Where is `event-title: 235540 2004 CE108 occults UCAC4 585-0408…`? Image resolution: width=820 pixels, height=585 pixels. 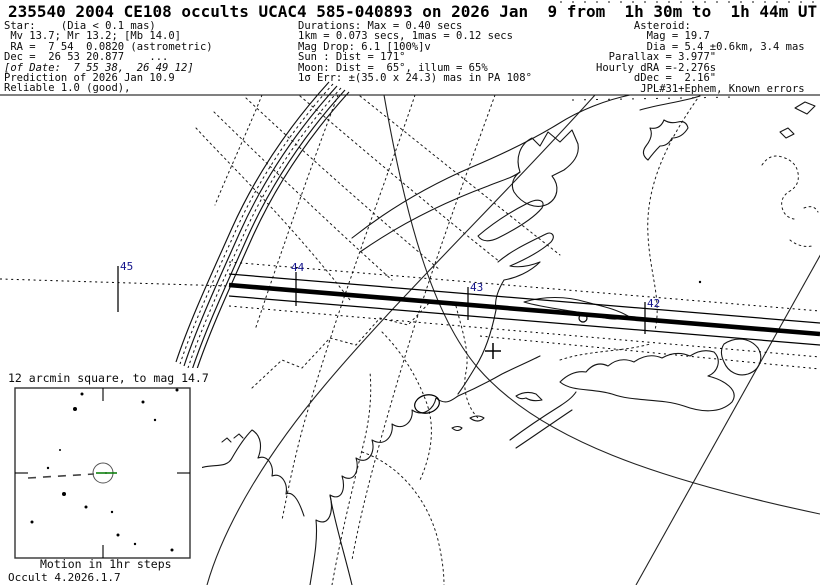 event-title: 235540 2004 CE108 occults UCAC4 585-0408… is located at coordinates (413, 11).